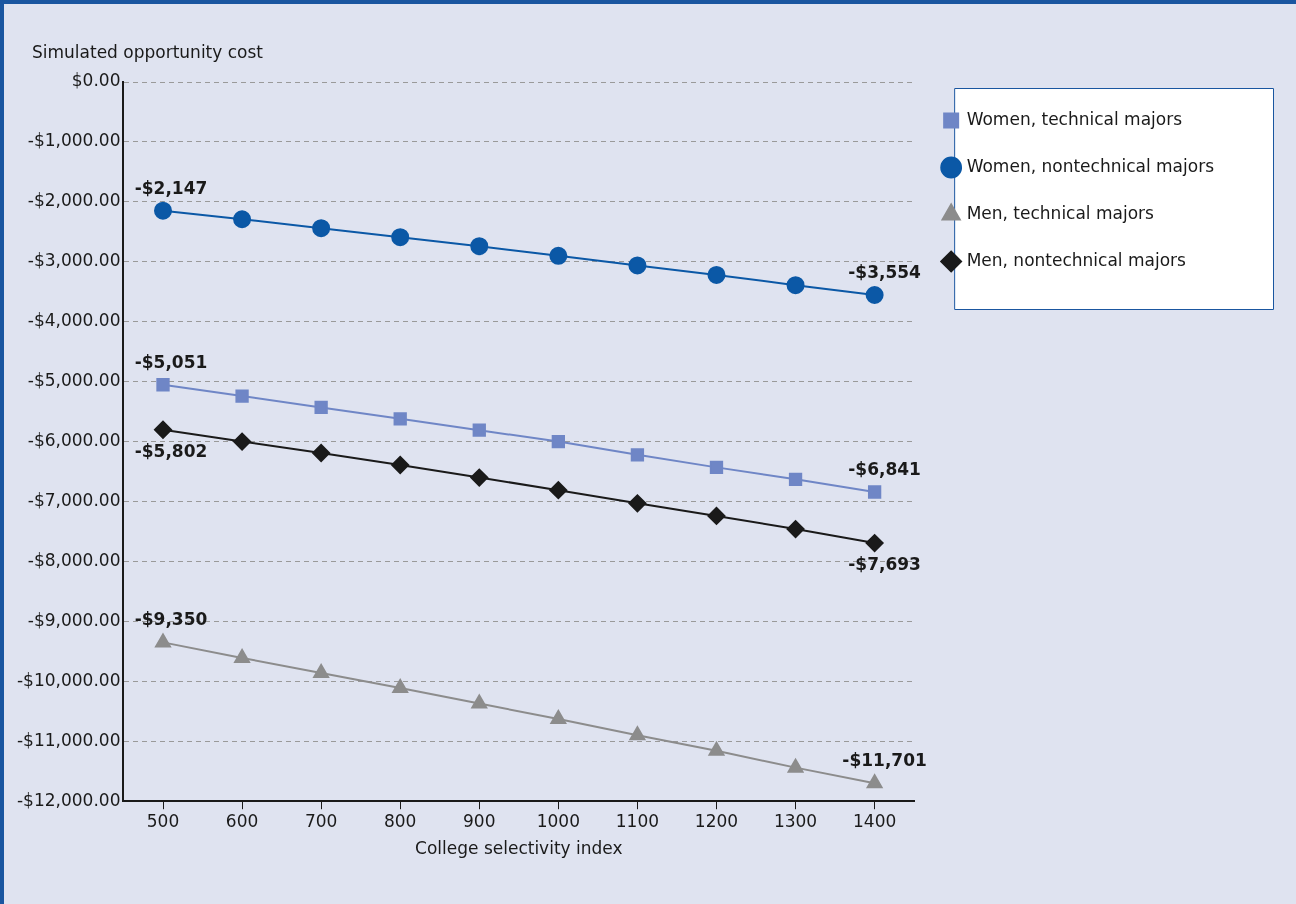 The height and width of the screenshot is (904, 1296). What do you see at coordinates (716, 820) in the screenshot?
I see `x-tick-label: 1200` at bounding box center [716, 820].